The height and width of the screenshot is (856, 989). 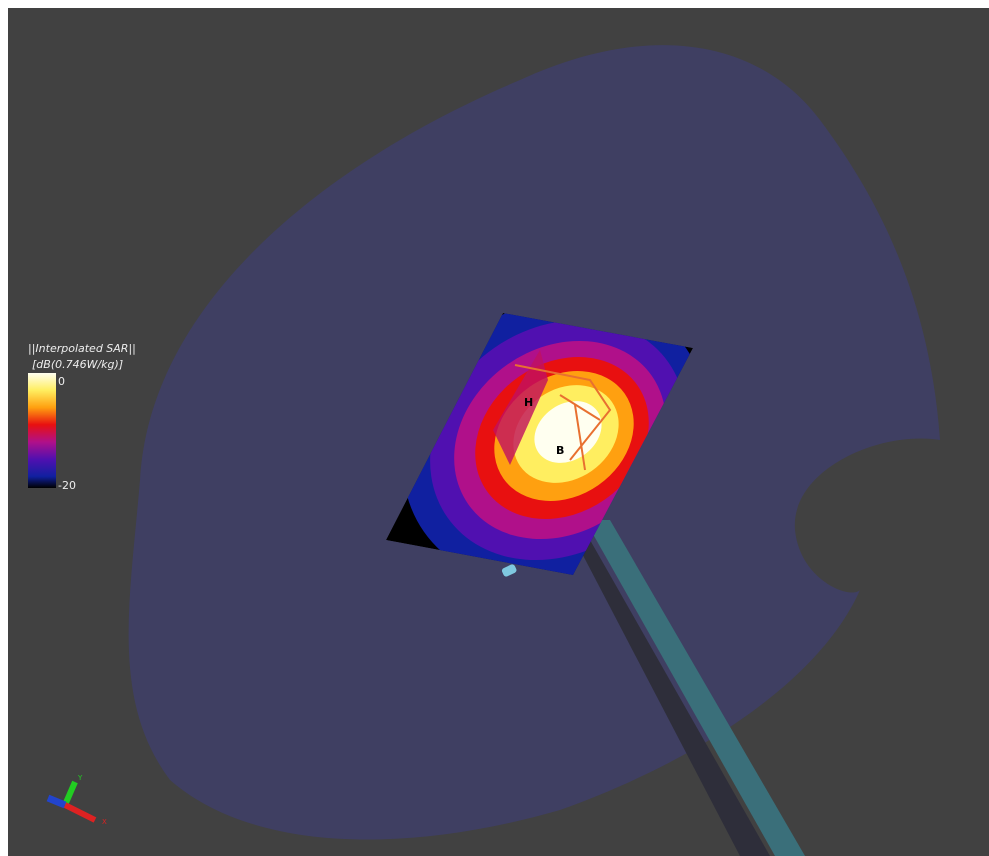 I want to click on colorbar-unit: [dB(0.746W/kg)], so click(x=77, y=364).